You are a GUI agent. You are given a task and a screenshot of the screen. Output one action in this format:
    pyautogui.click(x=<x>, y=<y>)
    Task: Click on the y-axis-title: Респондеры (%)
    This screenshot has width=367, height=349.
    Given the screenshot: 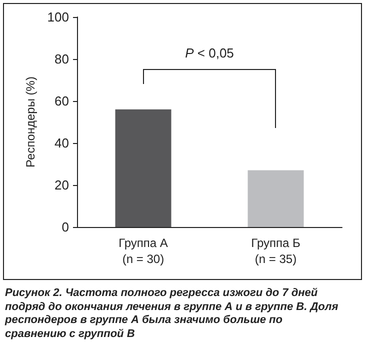 What is the action you would take?
    pyautogui.click(x=30, y=122)
    